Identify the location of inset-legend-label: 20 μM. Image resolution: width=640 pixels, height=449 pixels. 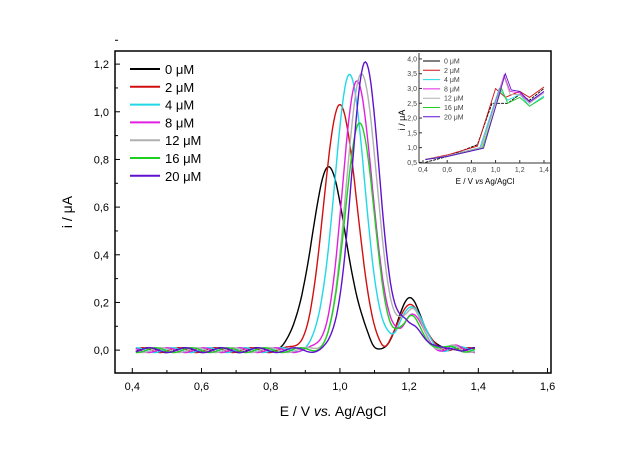
(454, 117).